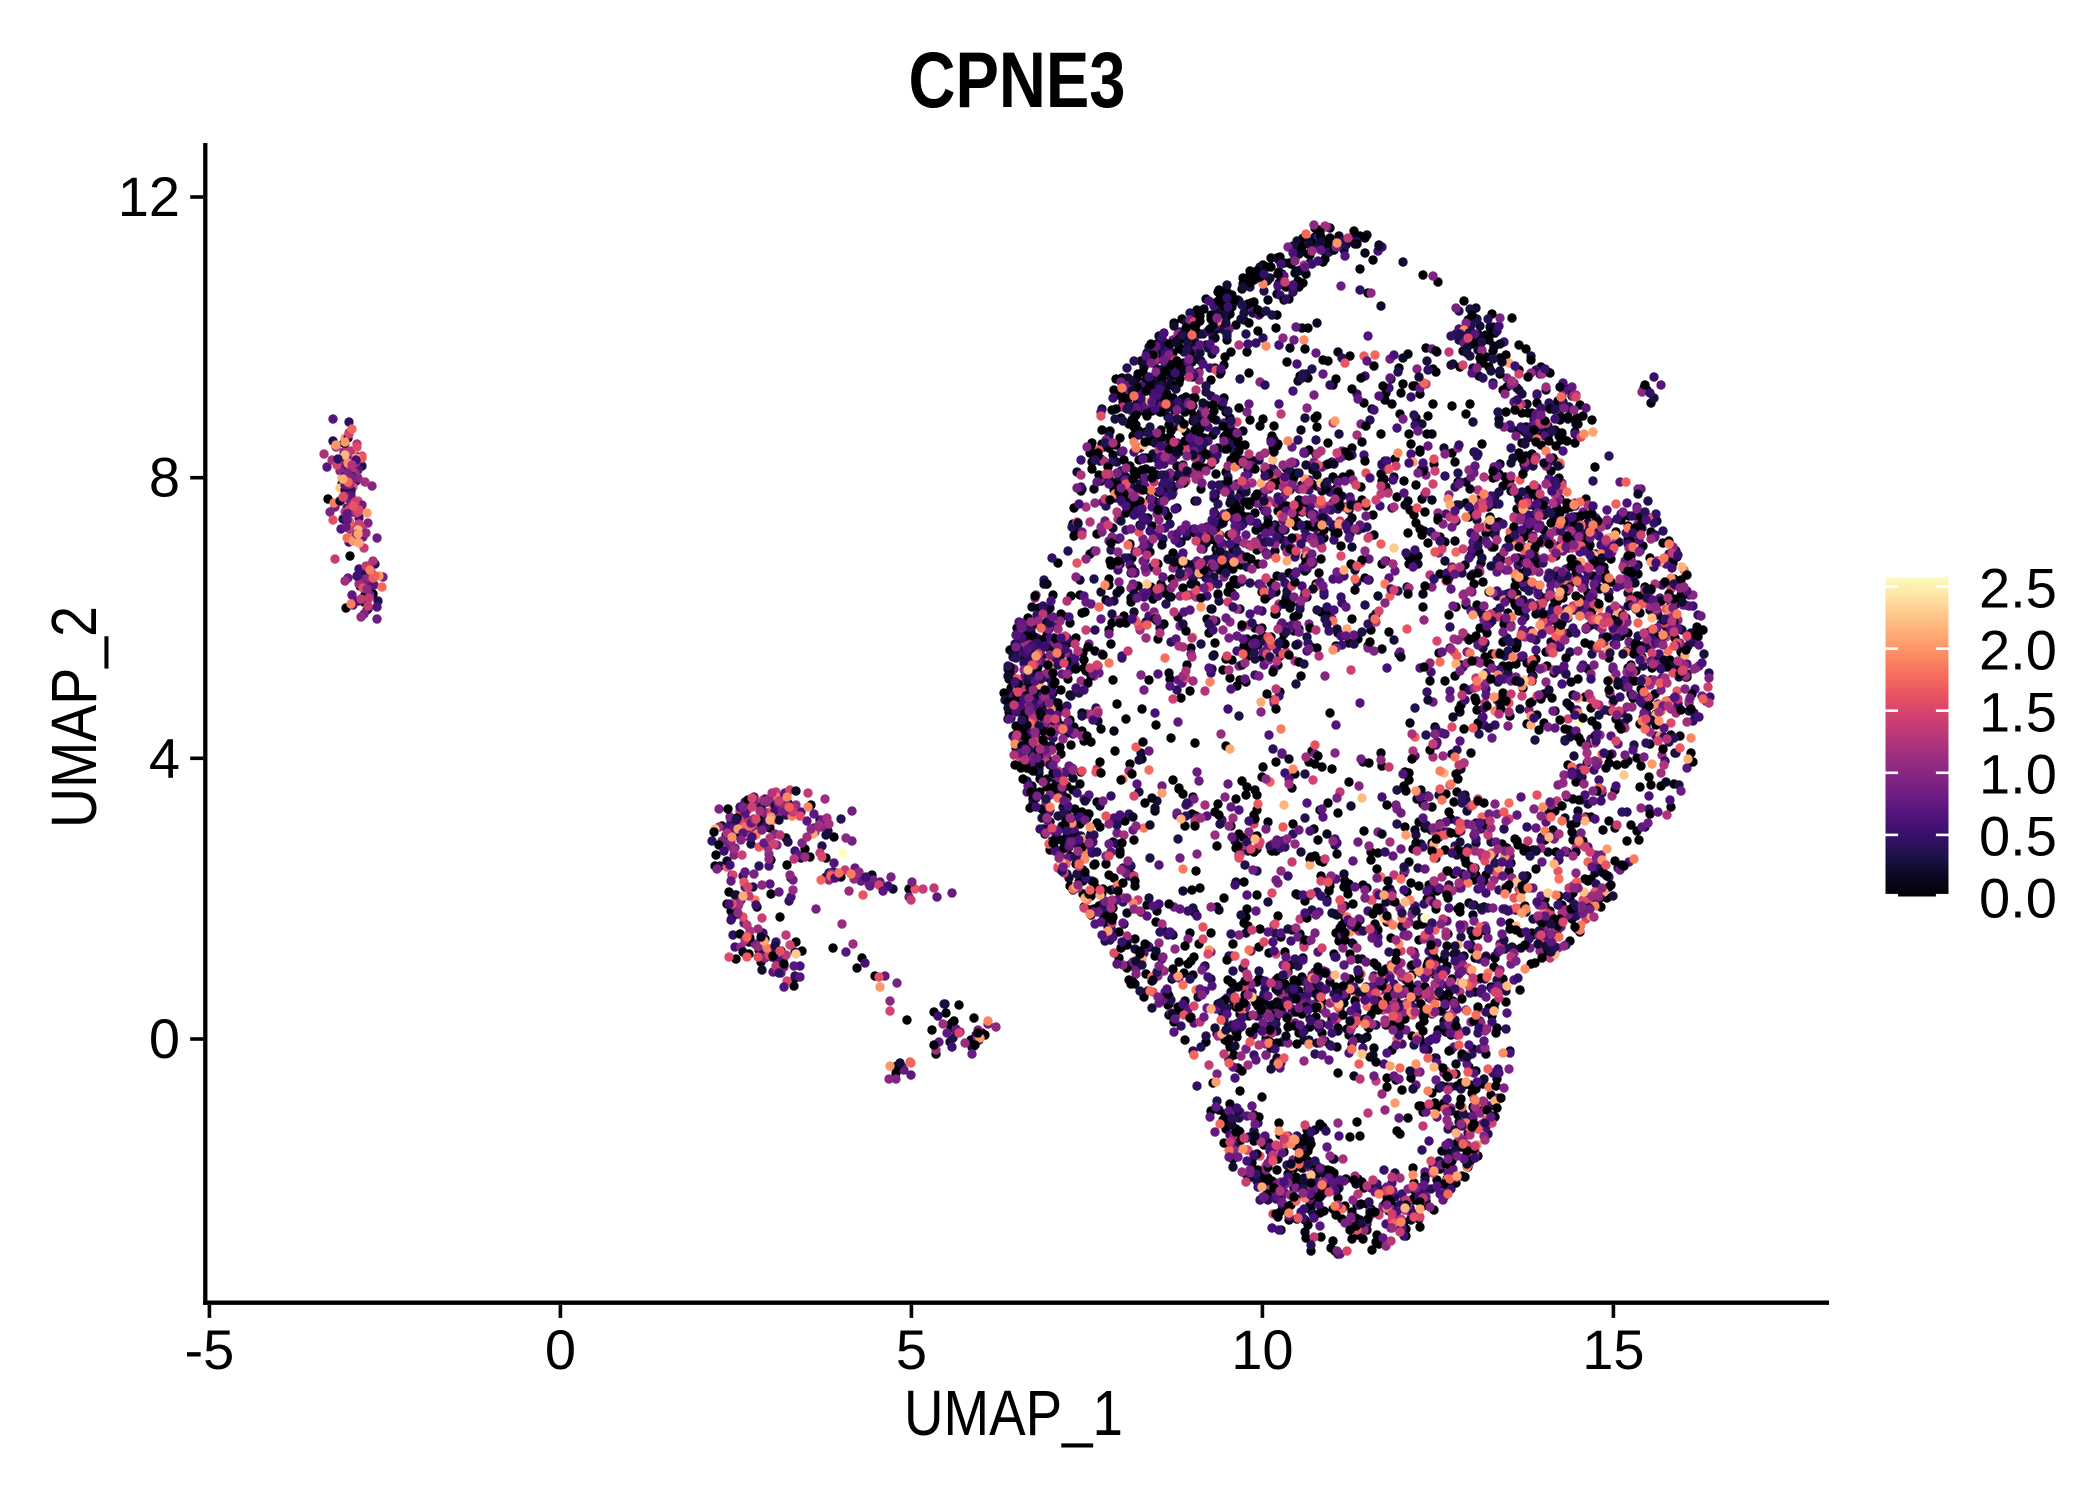 The width and height of the screenshot is (2100, 1500). Describe the element at coordinates (74, 717) in the screenshot. I see `svg-text: UMAP_2` at that location.